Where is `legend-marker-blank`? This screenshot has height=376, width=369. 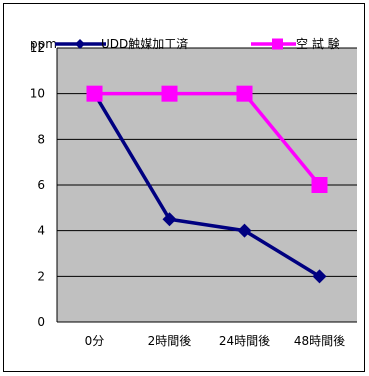
legend-marker-blank is located at coordinates (277, 44).